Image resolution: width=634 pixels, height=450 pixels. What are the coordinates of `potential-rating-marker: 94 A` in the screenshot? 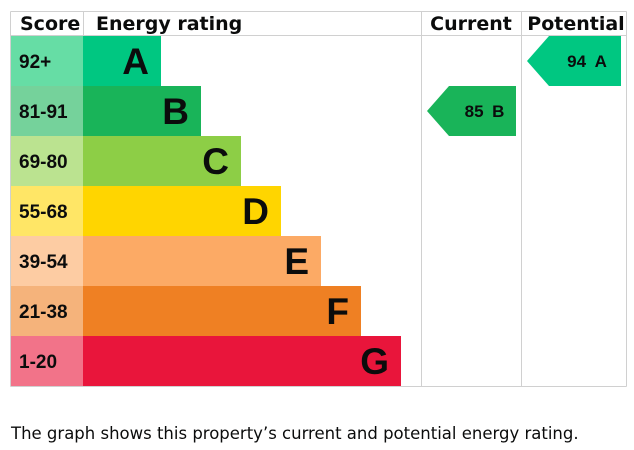 It's located at (574, 61).